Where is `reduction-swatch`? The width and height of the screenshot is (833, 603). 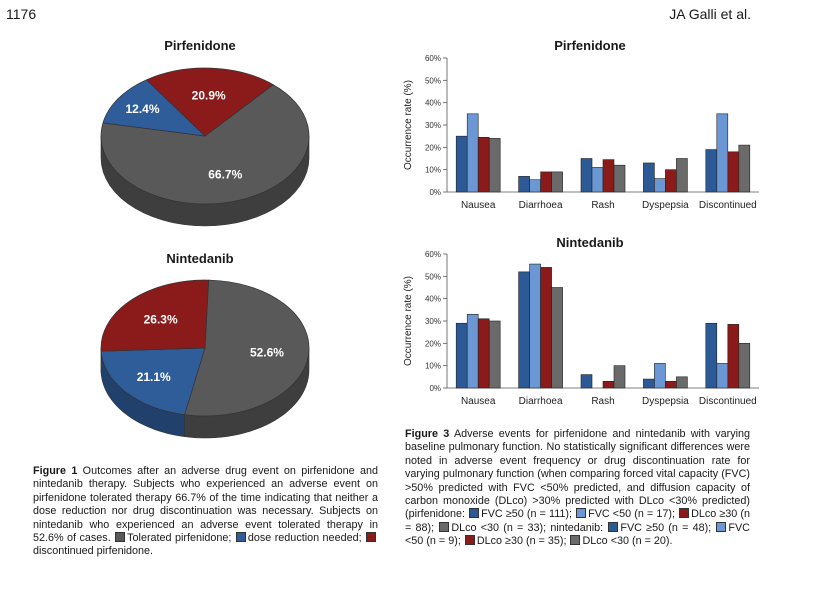 reduction-swatch is located at coordinates (240, 537).